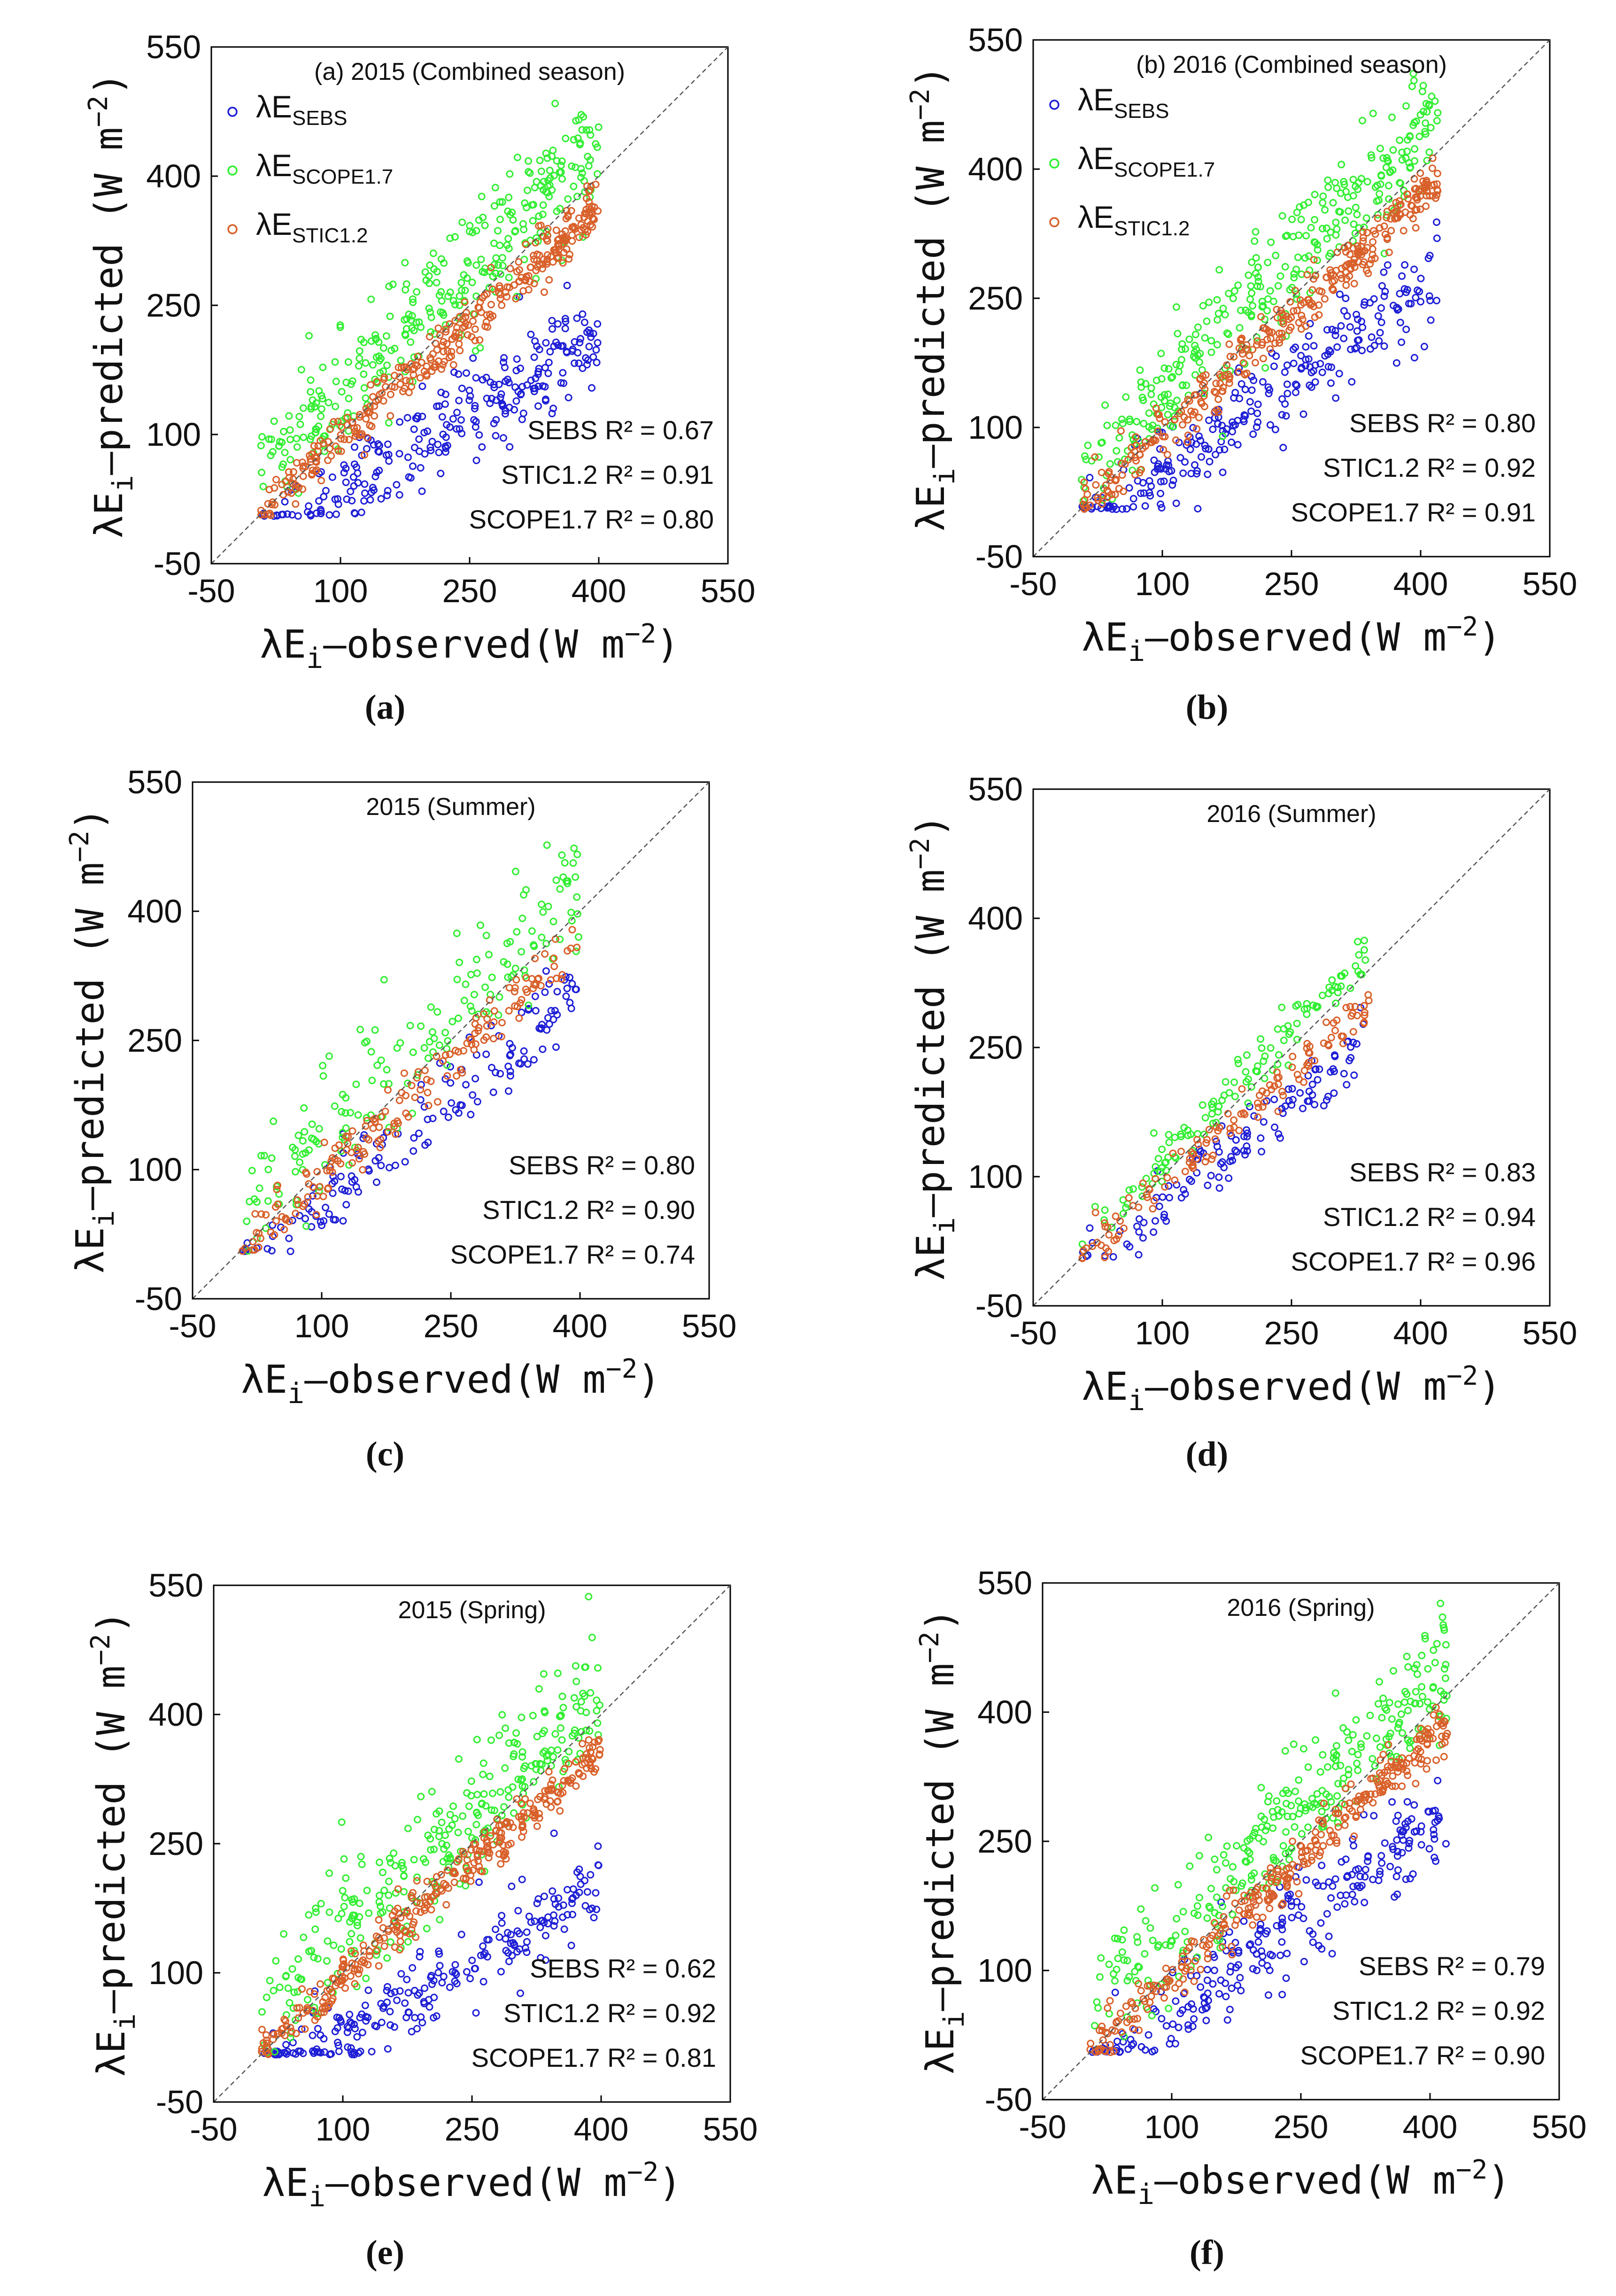  What do you see at coordinates (213, 2129) in the screenshot?
I see `x-tick-label: -50` at bounding box center [213, 2129].